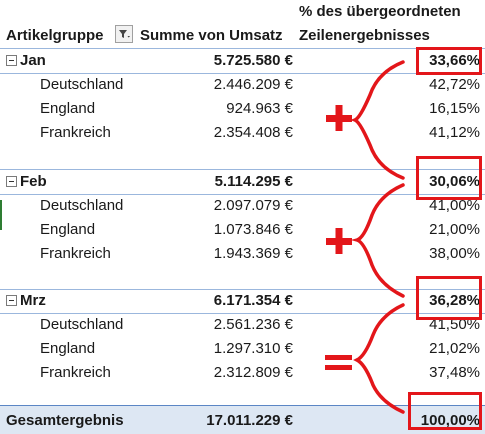 The width and height of the screenshot is (485, 434). Describe the element at coordinates (33, 60) in the screenshot. I see `group-label: Jan` at that location.